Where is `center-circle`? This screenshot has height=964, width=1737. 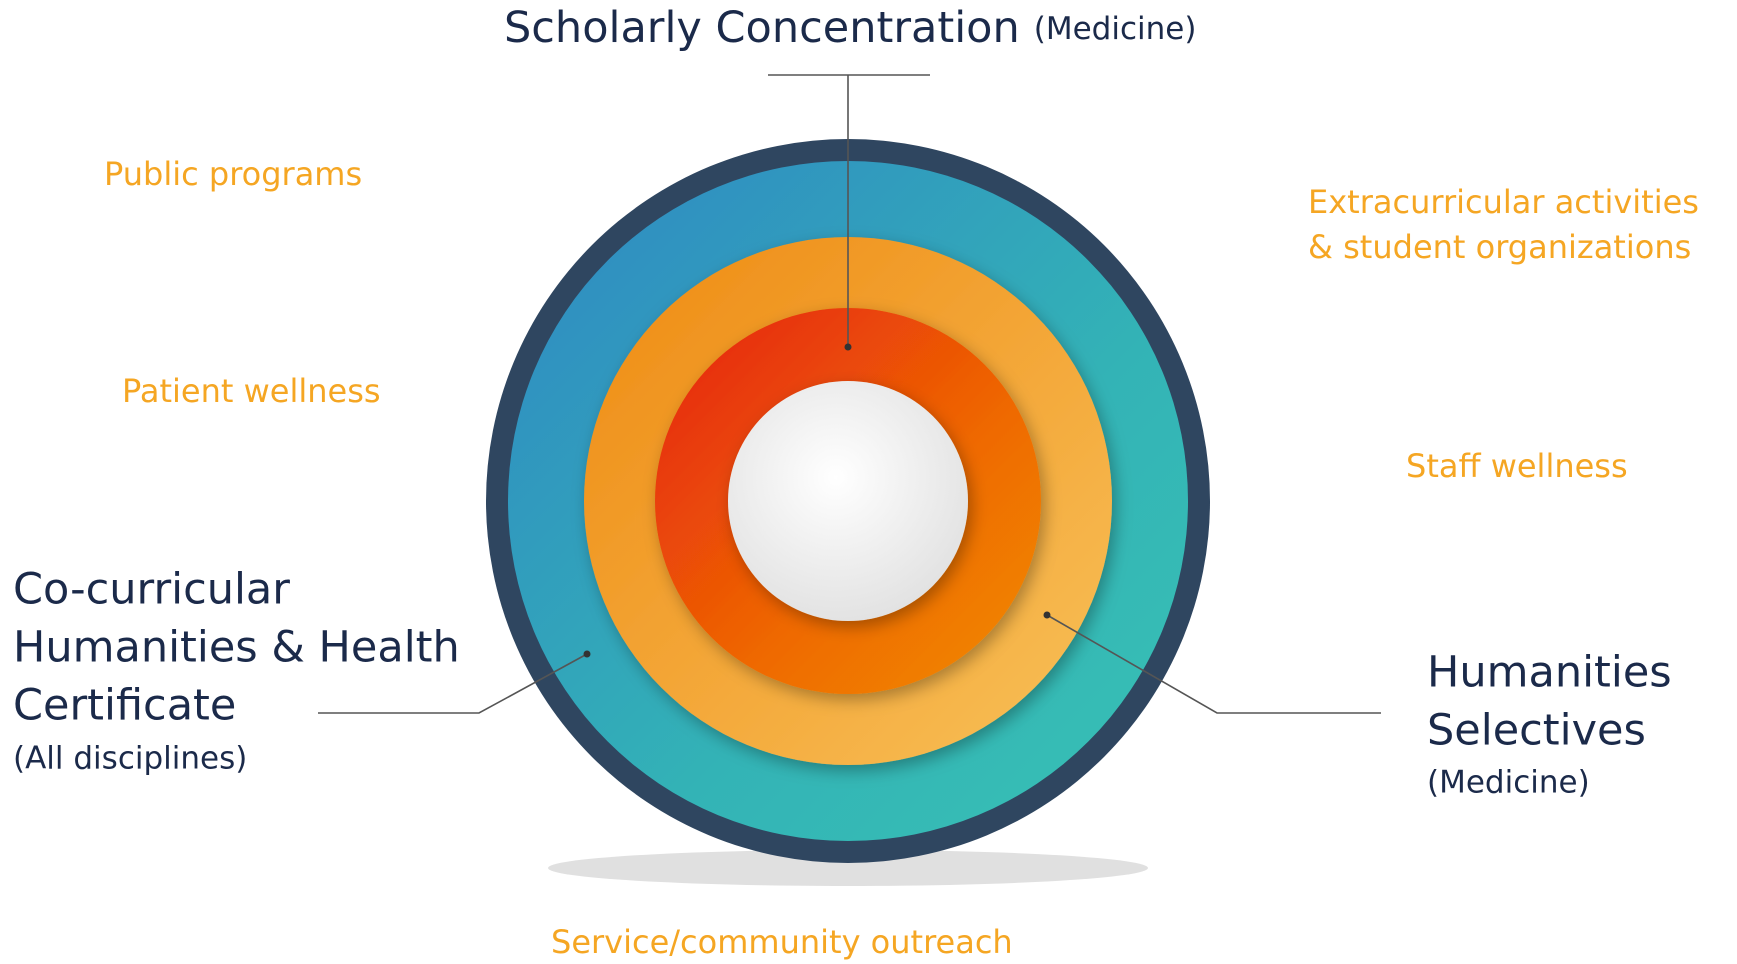
center-circle is located at coordinates (848, 501).